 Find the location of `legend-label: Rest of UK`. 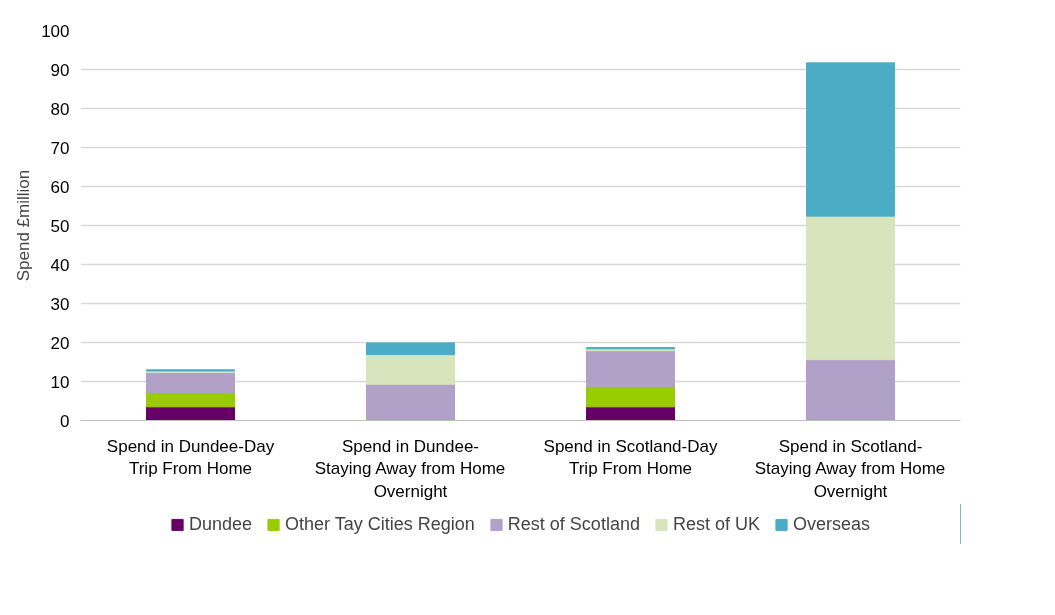

legend-label: Rest of UK is located at coordinates (716, 524).